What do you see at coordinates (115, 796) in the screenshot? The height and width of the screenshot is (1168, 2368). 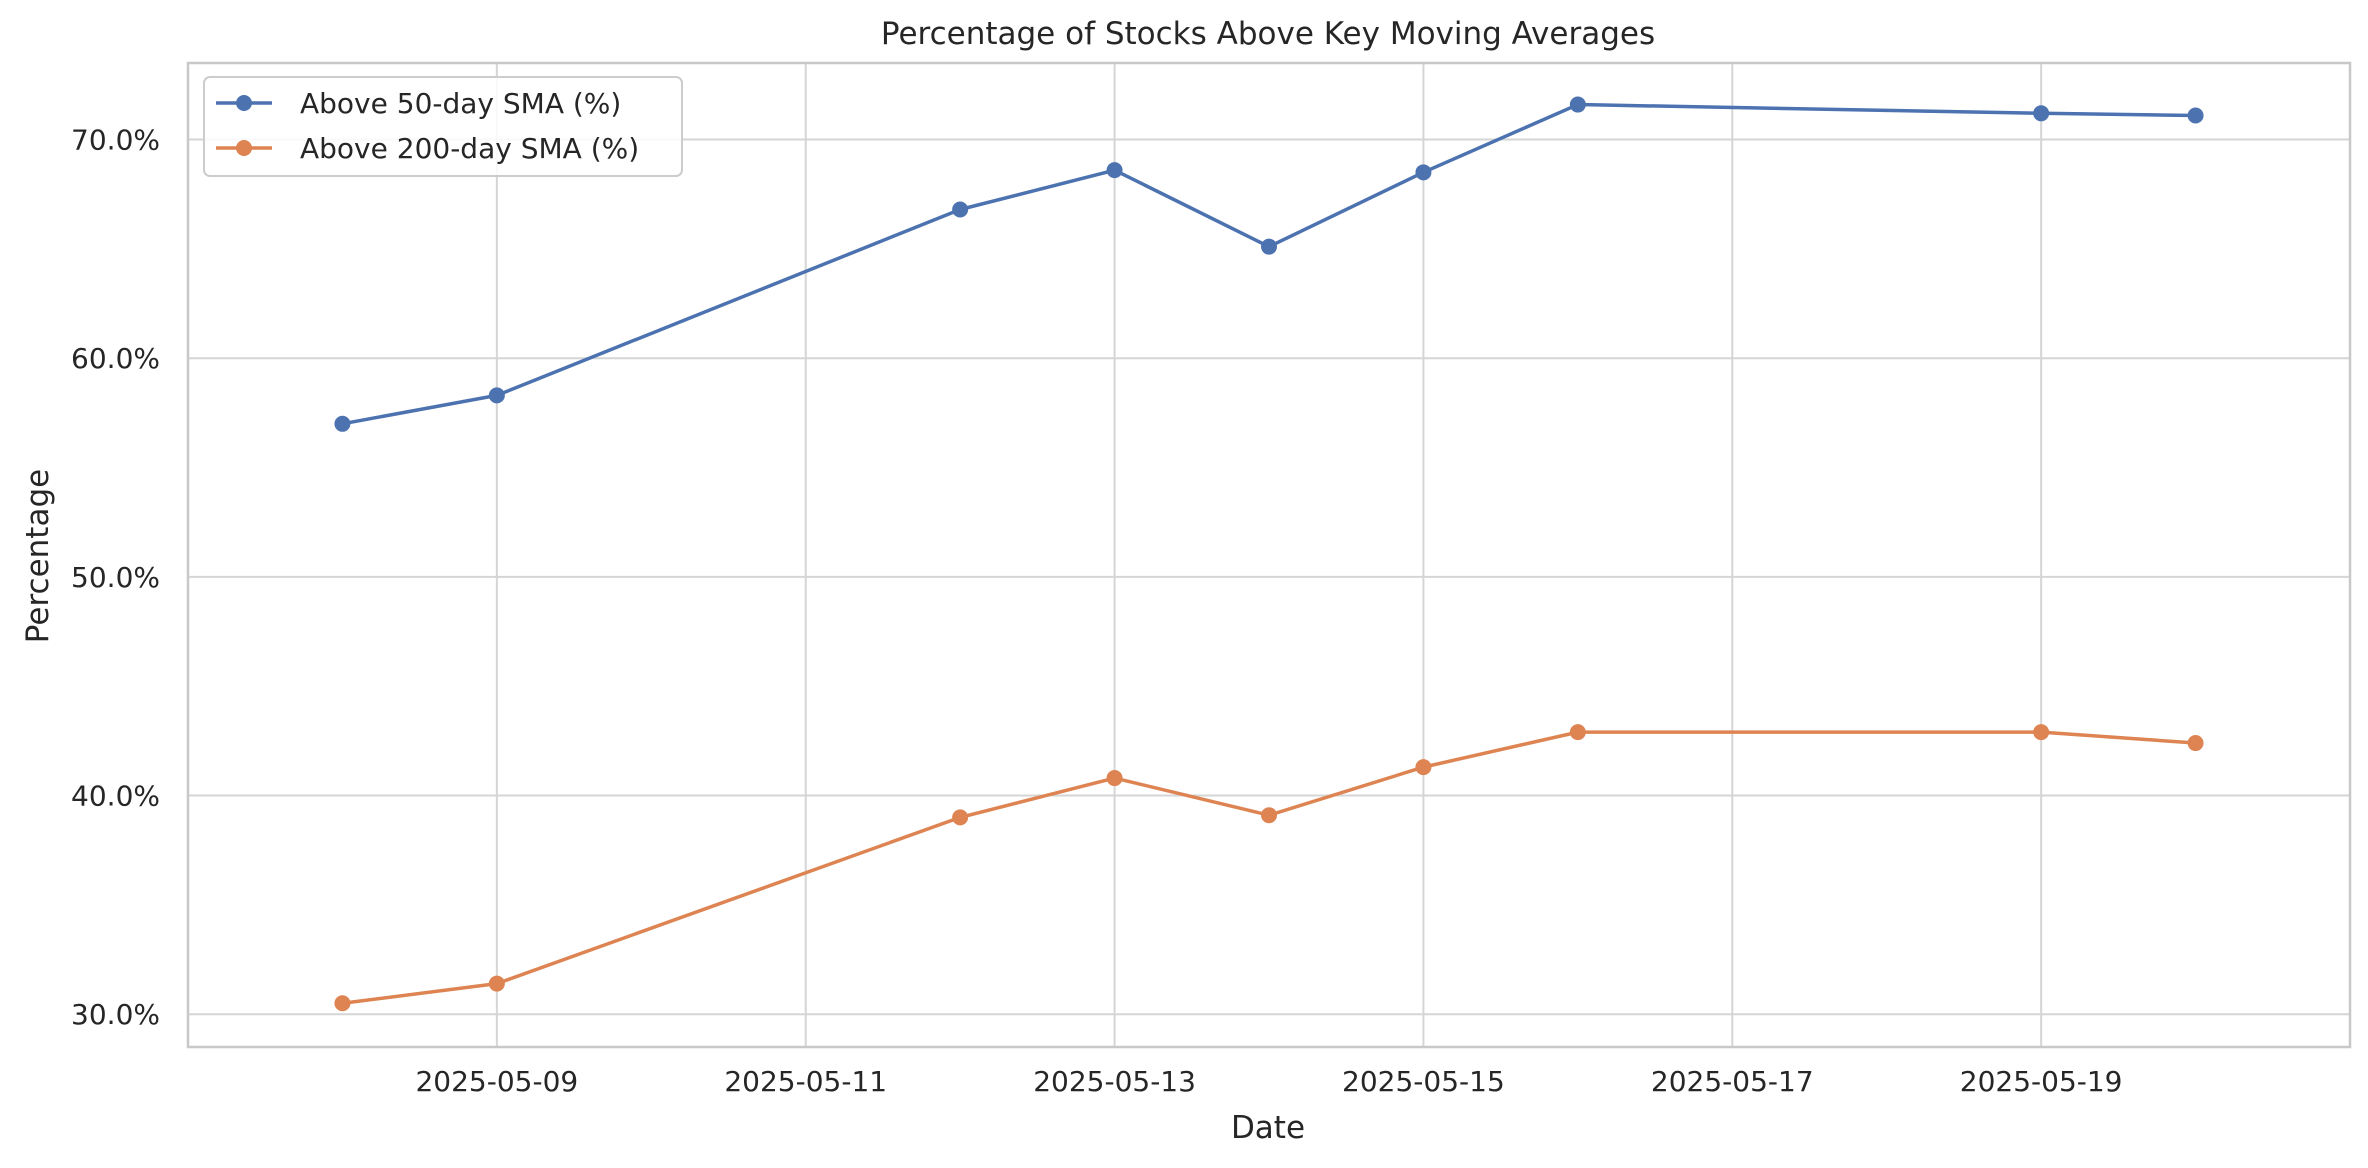 I see `y-tick-label: 40.0%` at bounding box center [115, 796].